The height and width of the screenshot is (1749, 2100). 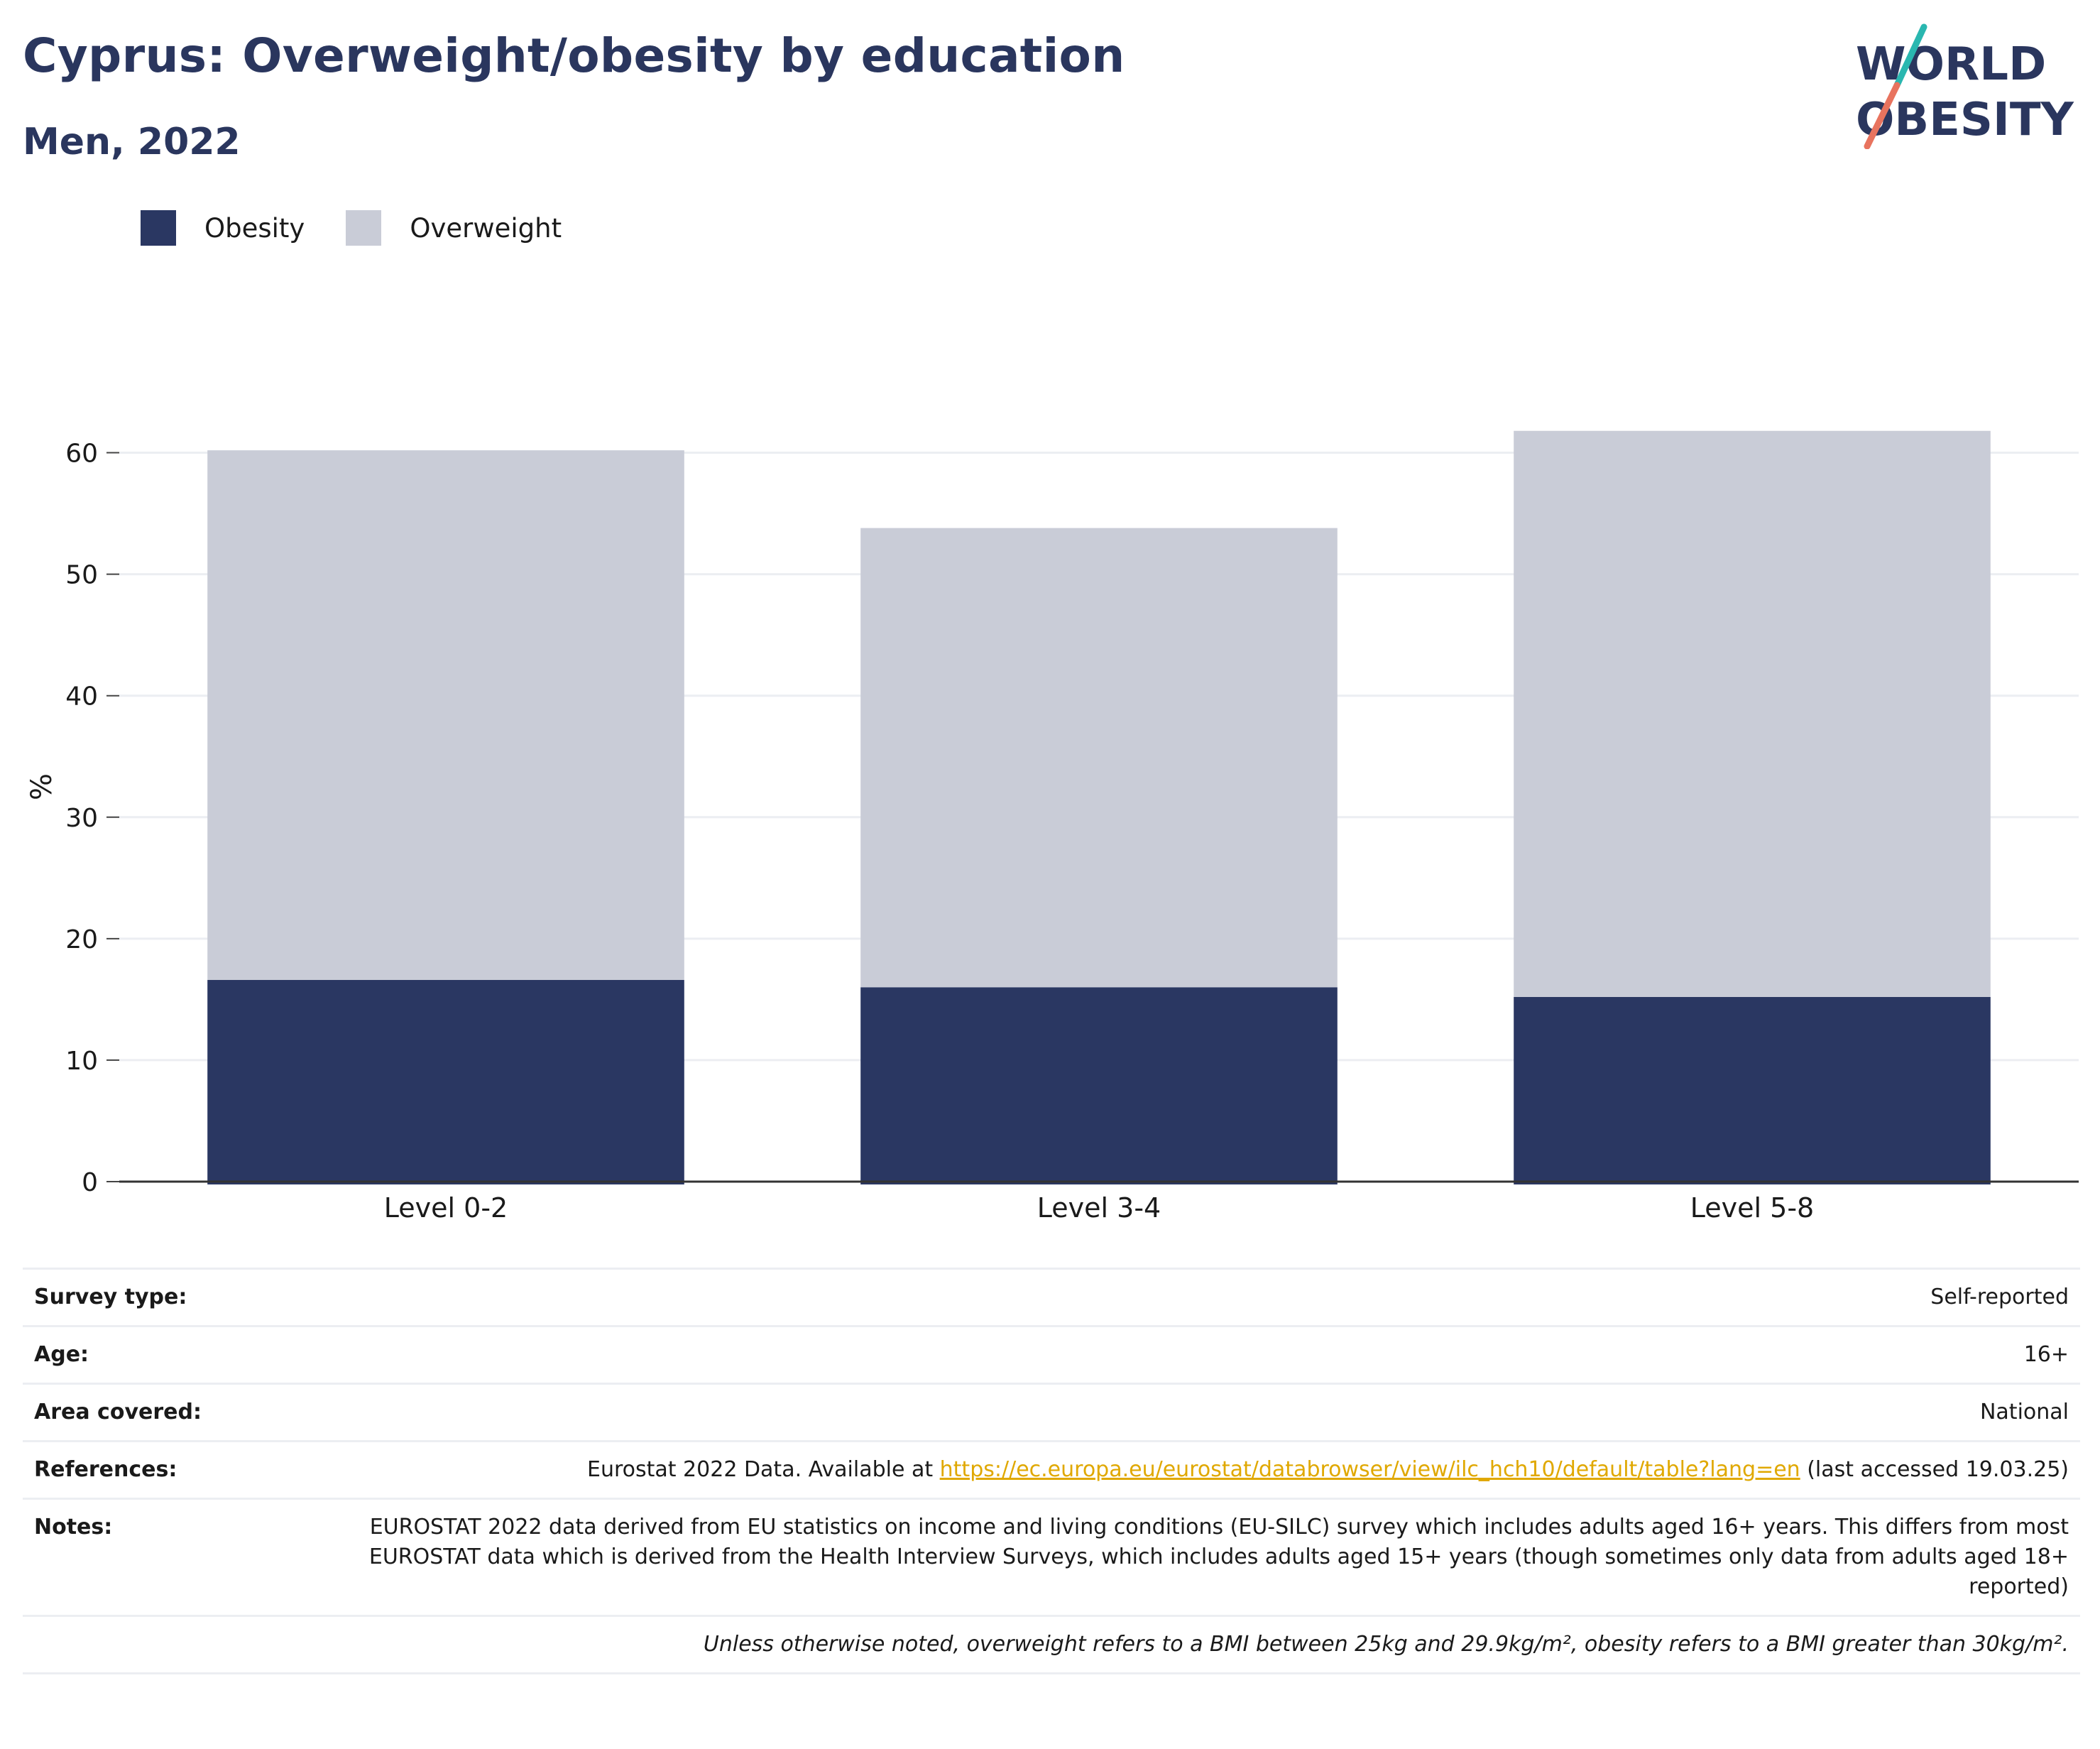 What do you see at coordinates (1752, 1208) in the screenshot?
I see `x-tick-label-3: Level 5-8` at bounding box center [1752, 1208].